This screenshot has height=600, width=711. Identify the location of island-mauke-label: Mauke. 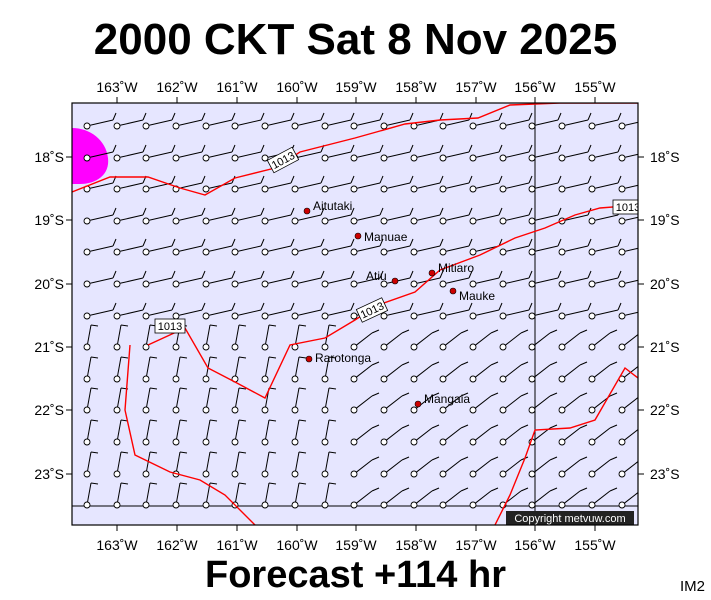
(477, 296).